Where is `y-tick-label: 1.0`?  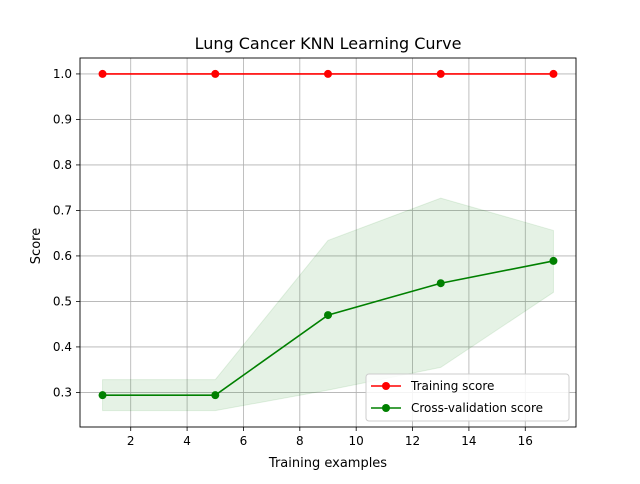
y-tick-label: 1.0 is located at coordinates (62, 74).